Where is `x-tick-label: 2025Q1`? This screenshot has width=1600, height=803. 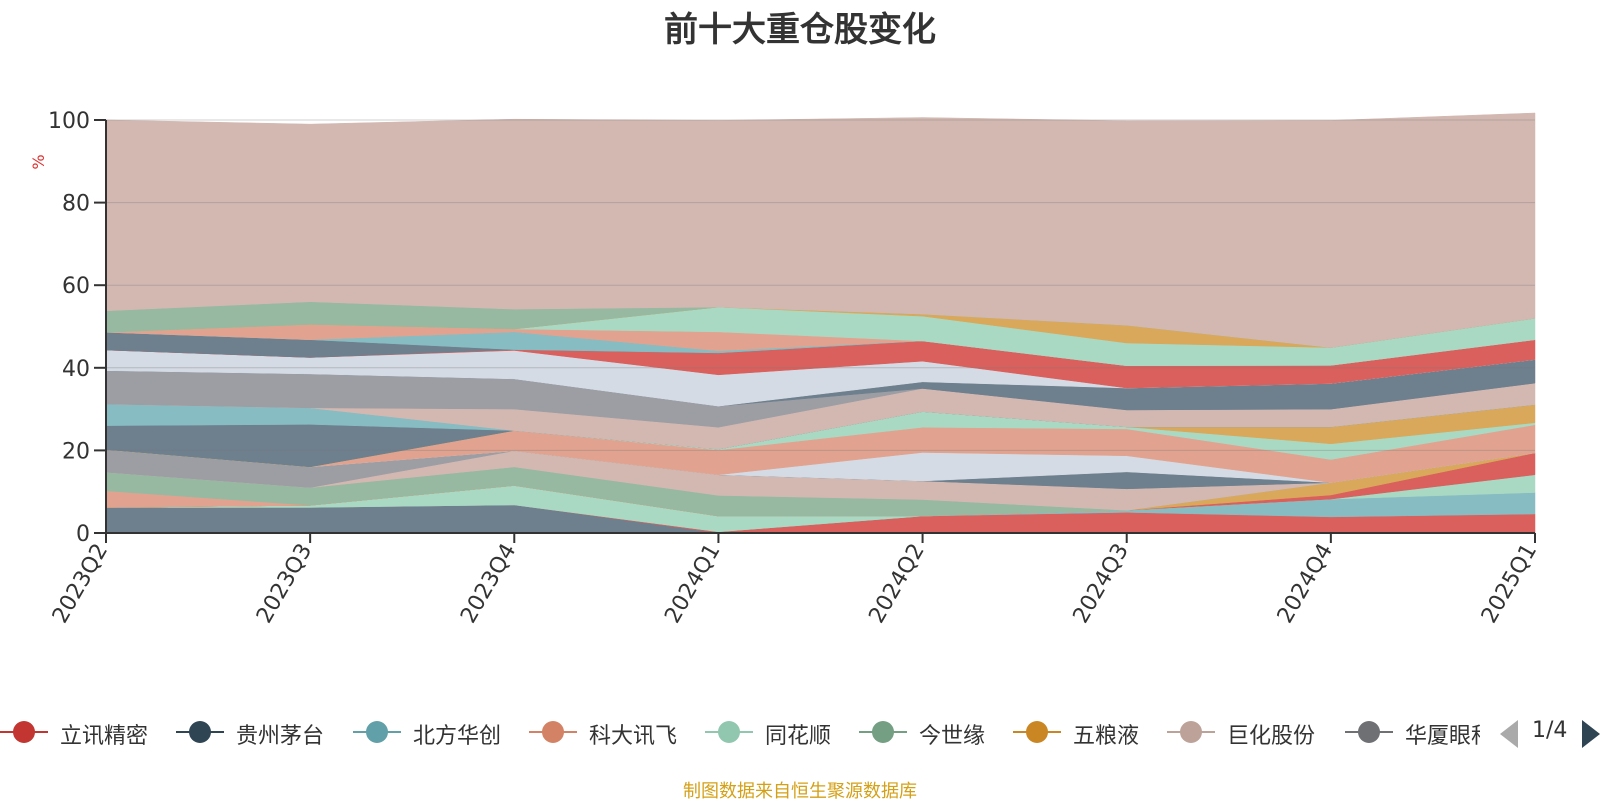 x-tick-label: 2025Q1 is located at coordinates (1509, 584).